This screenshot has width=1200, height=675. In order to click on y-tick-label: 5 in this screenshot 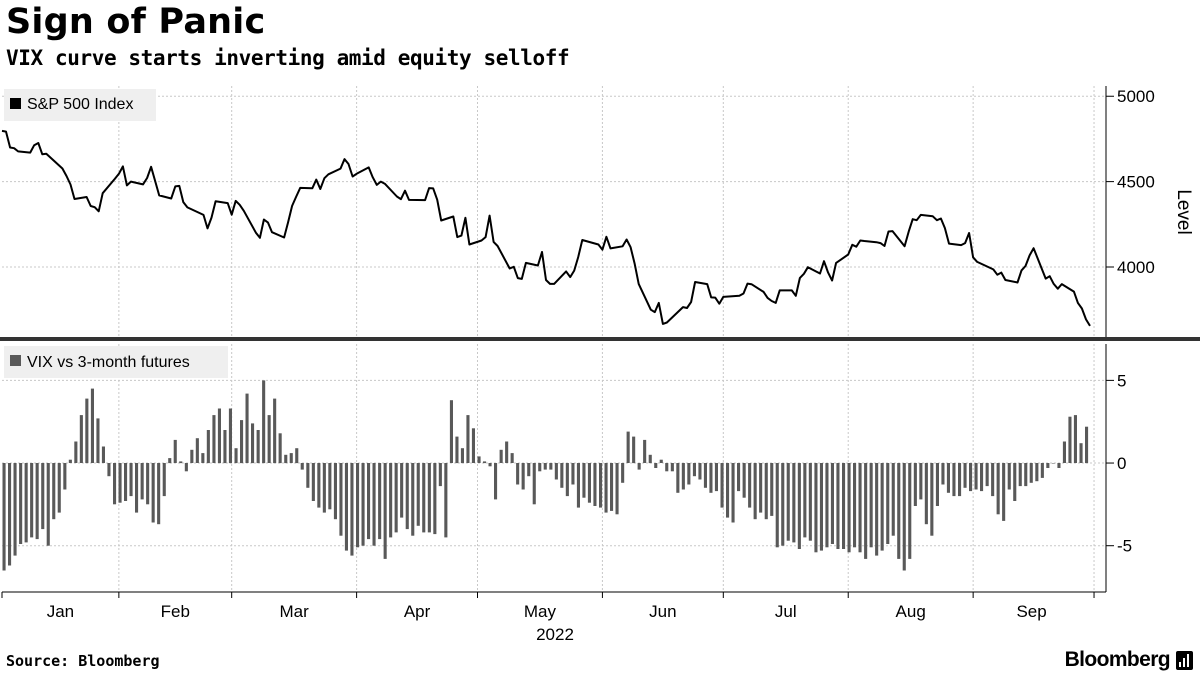, I will do `click(1121, 380)`.